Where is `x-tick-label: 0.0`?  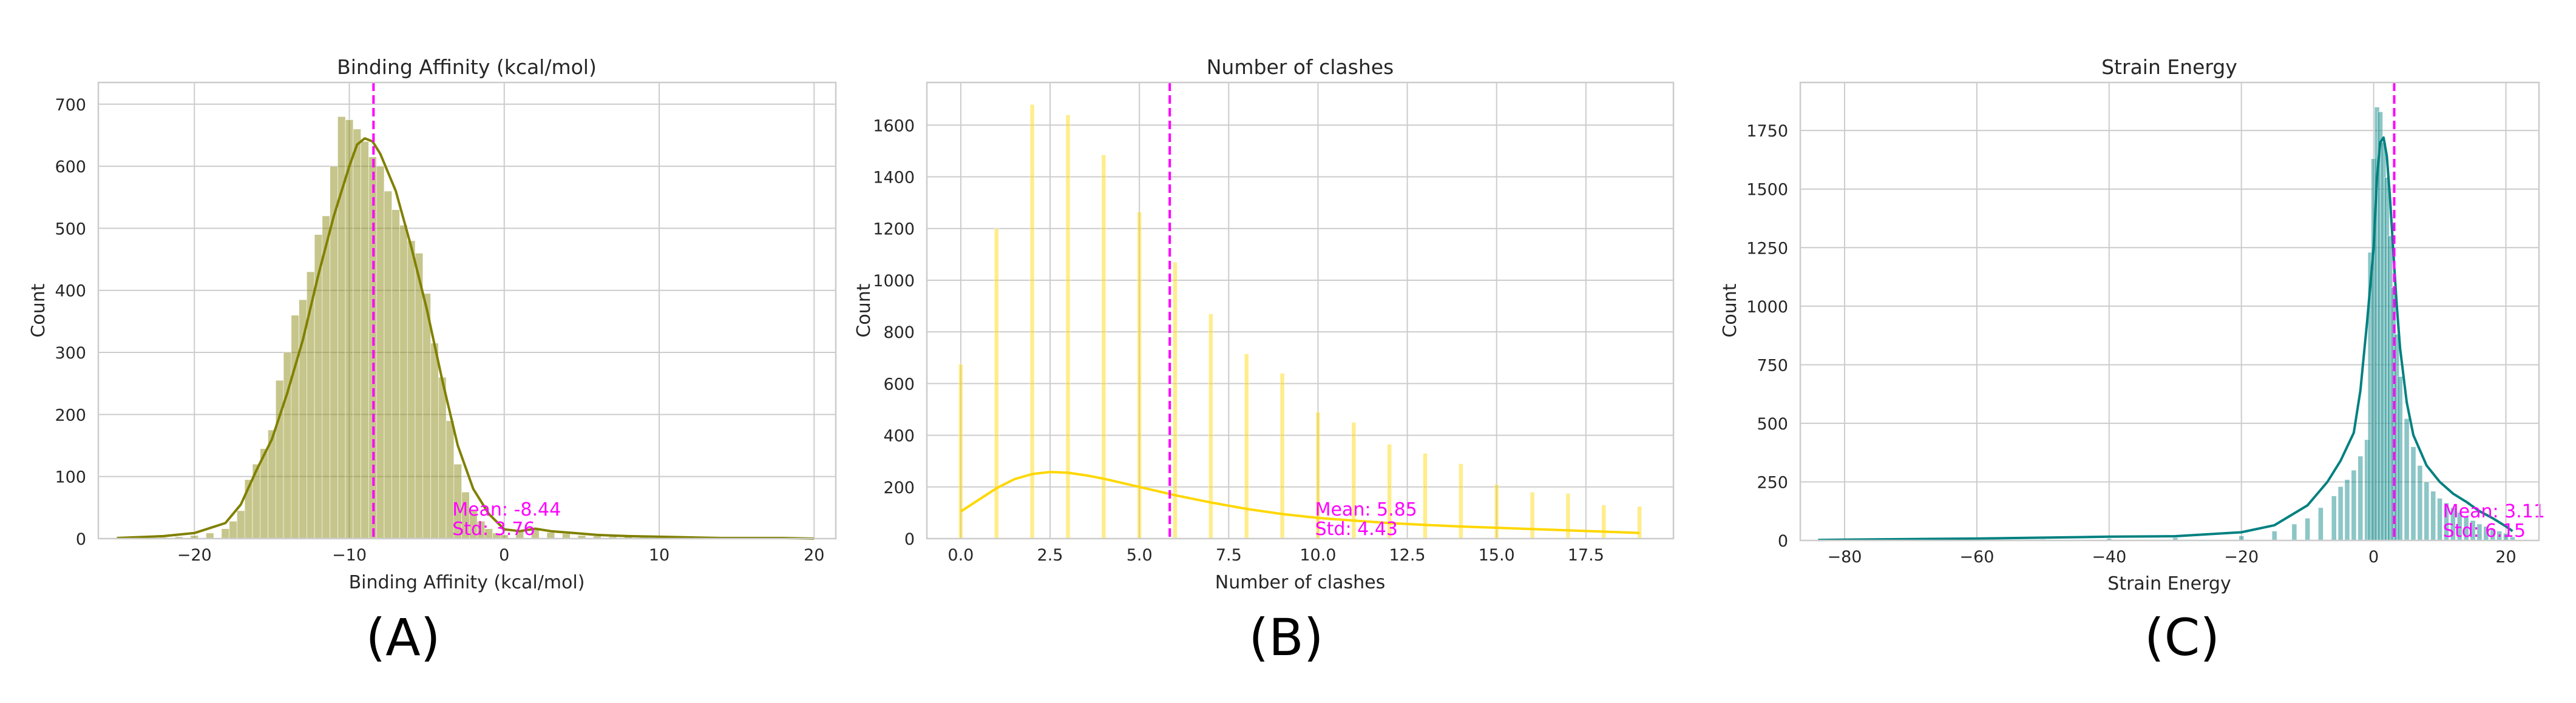
x-tick-label: 0.0 is located at coordinates (961, 555).